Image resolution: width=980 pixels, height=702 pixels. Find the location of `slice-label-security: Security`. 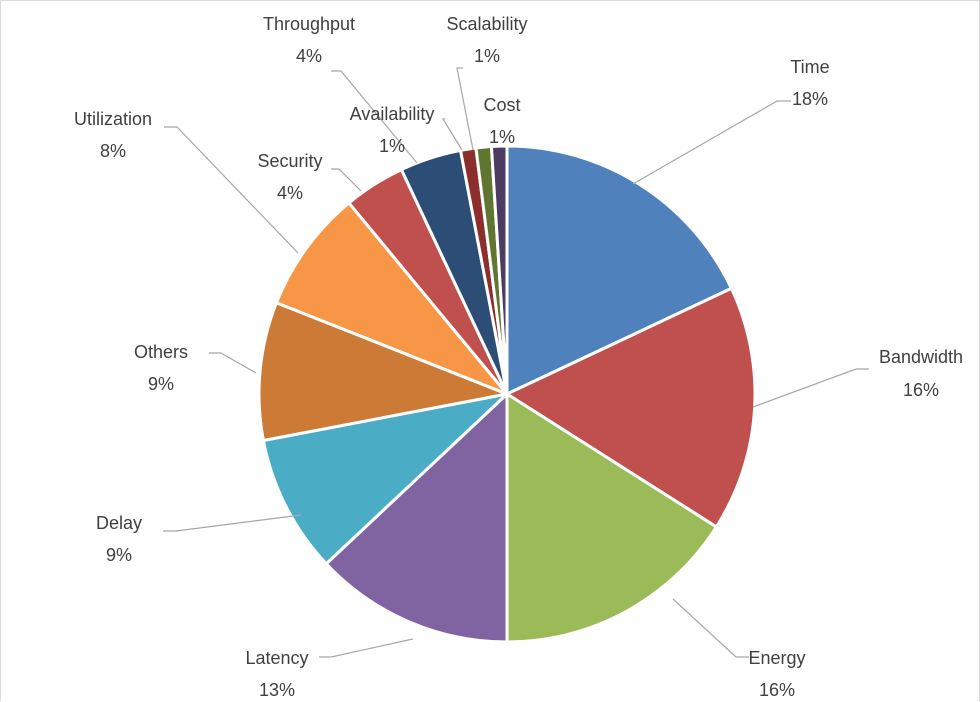

slice-label-security: Security is located at coordinates (289, 161).